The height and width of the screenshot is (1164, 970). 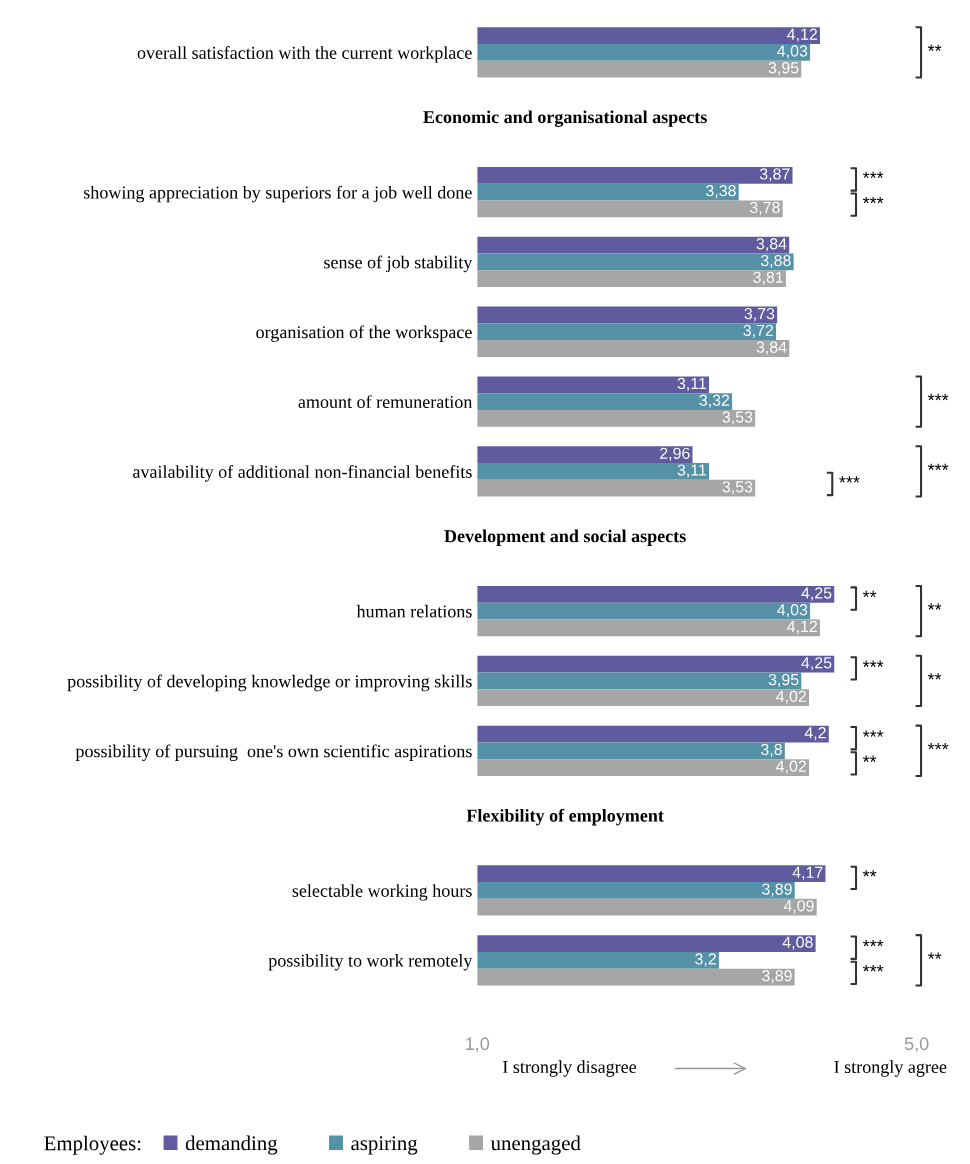 I want to click on legend-label: demanding, so click(x=231, y=1145).